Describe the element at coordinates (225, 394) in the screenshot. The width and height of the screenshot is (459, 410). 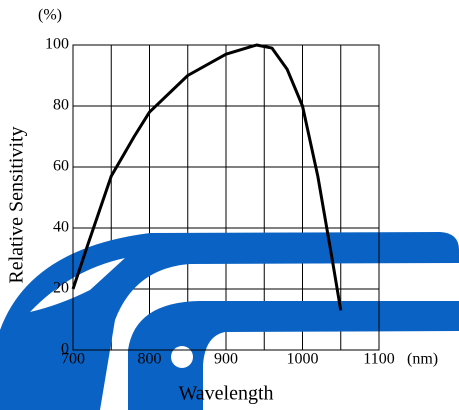
I see `x-axis-label: Wavelength` at that location.